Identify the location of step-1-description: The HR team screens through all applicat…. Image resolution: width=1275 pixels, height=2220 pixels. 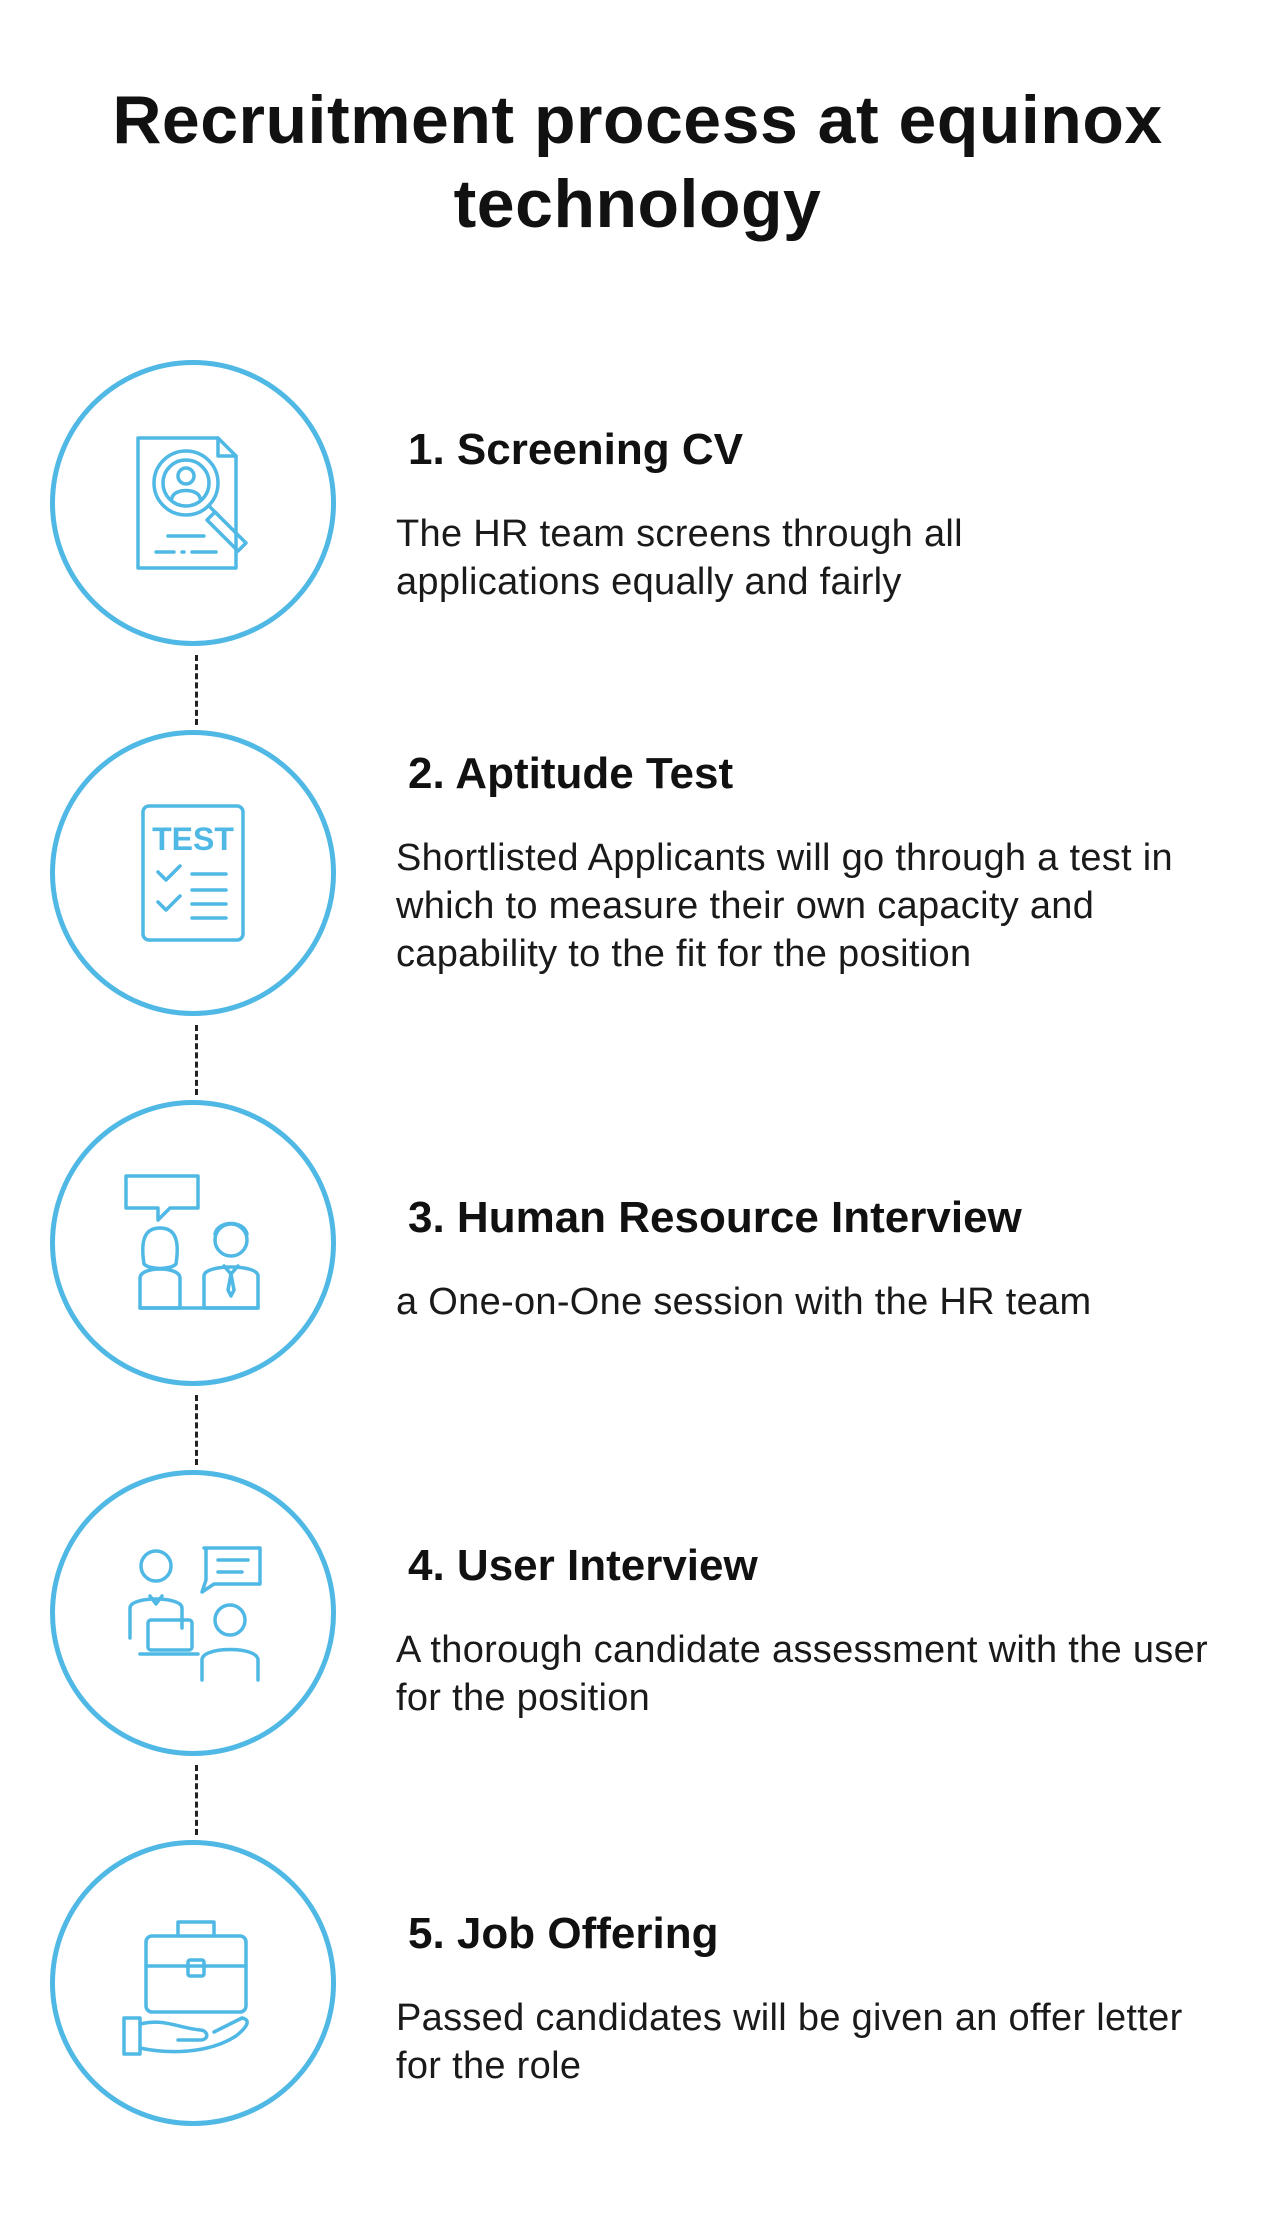
(679, 558).